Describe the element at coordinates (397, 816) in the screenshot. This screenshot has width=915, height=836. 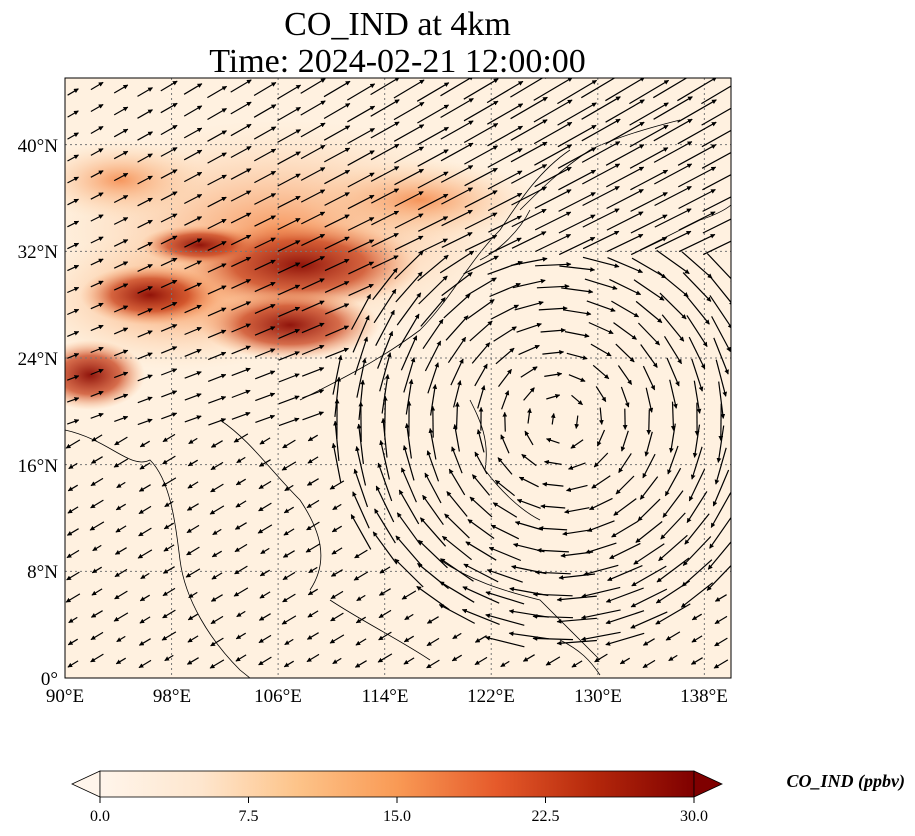
I see `colorbar-tick-label-15: 15.0` at that location.